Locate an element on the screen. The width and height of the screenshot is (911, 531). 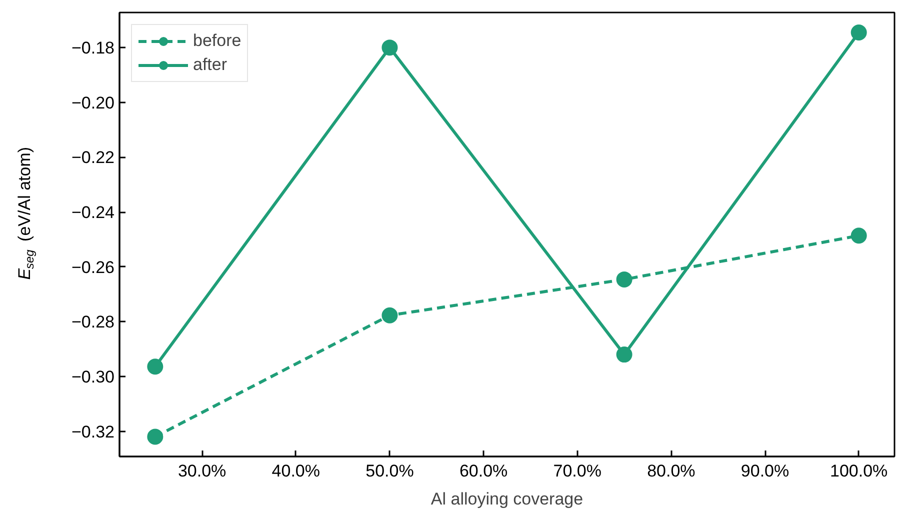
x-tick-label: 40.0% is located at coordinates (296, 471).